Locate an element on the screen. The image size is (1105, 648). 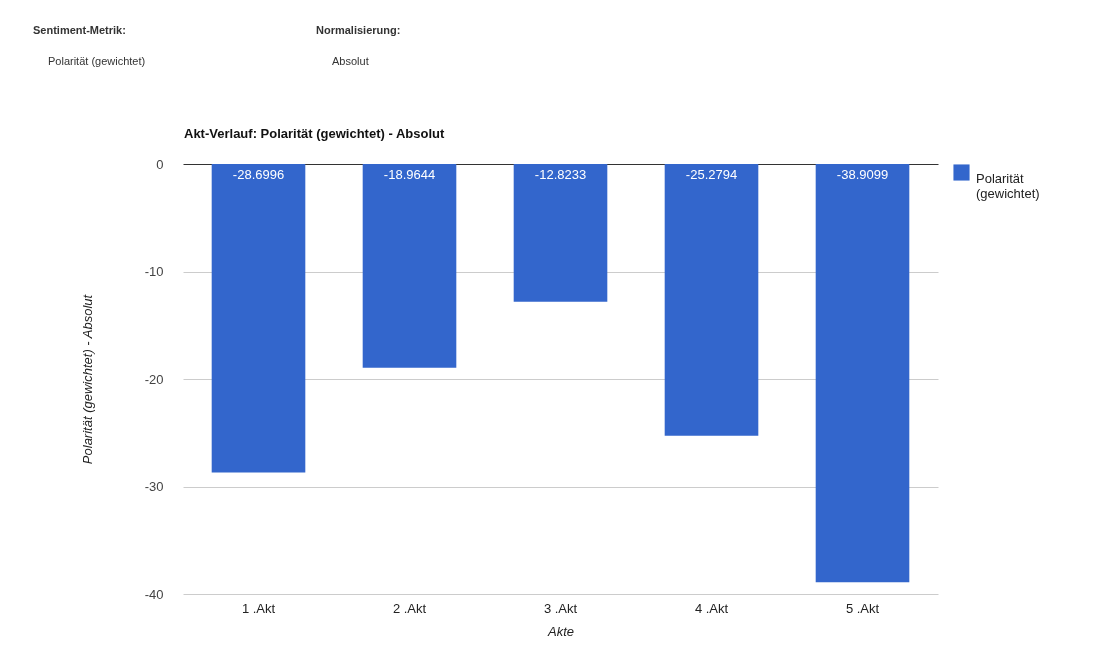
chart-title: Akt-Verlauf: Polarität (gewichtet) - Absolut is located at coordinates (314, 133).